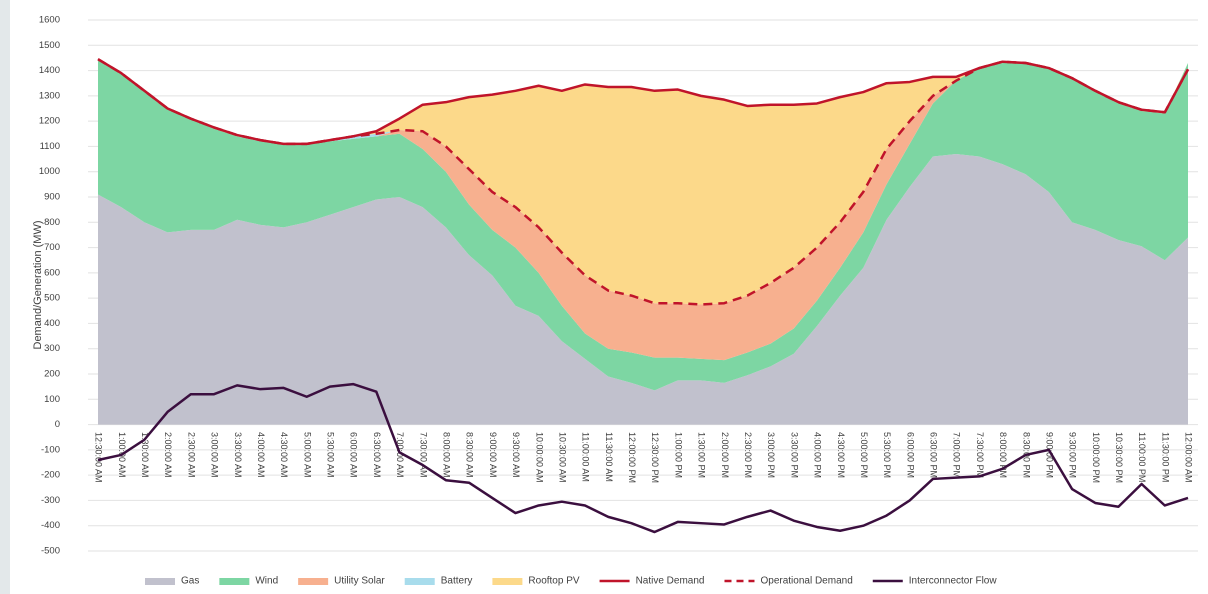 Image resolution: width=1208 pixels, height=594 pixels. What do you see at coordinates (49, 45) in the screenshot?
I see `y-tick-label: 1500` at bounding box center [49, 45].